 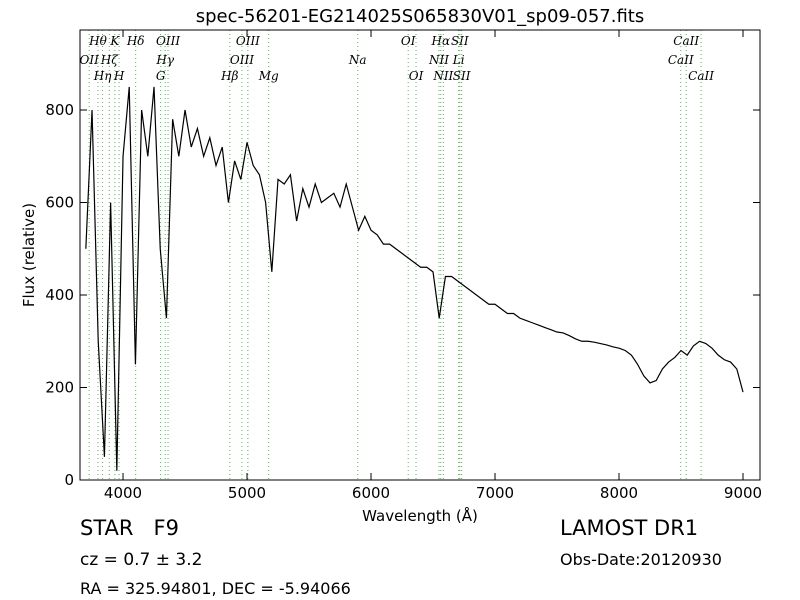 What do you see at coordinates (458, 60) in the screenshot?
I see `spectral-line-label: Li` at bounding box center [458, 60].